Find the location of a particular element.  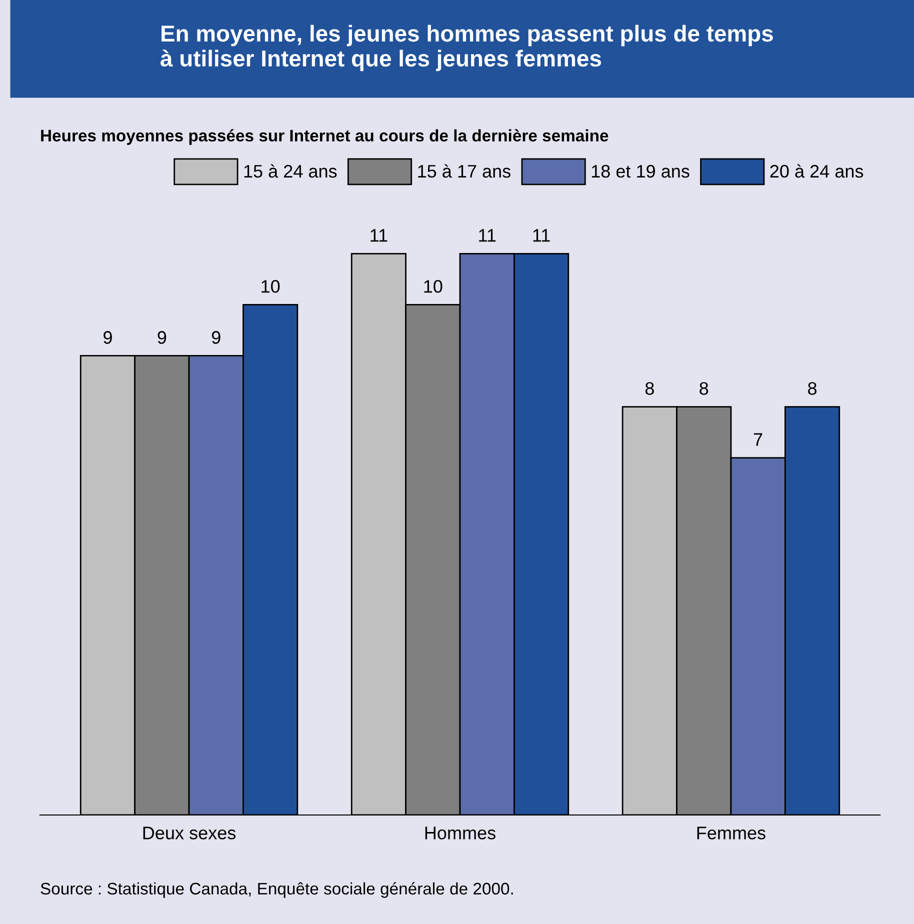

chart-title: En moyenne, les jeunes hommes passent plus de temps à utiliser Internet que les jeunes femmes is located at coordinates (466, 48).